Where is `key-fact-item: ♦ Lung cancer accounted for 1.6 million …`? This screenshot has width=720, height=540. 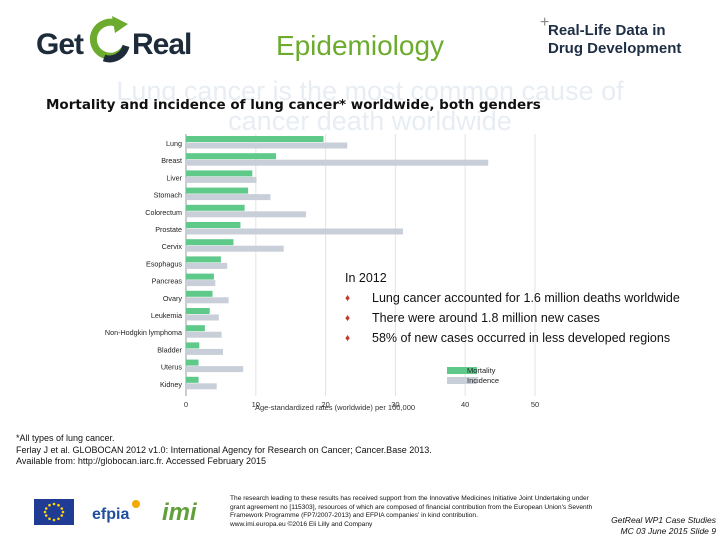 key-fact-item: ♦ Lung cancer accounted for 1.6 million … is located at coordinates (532, 298).